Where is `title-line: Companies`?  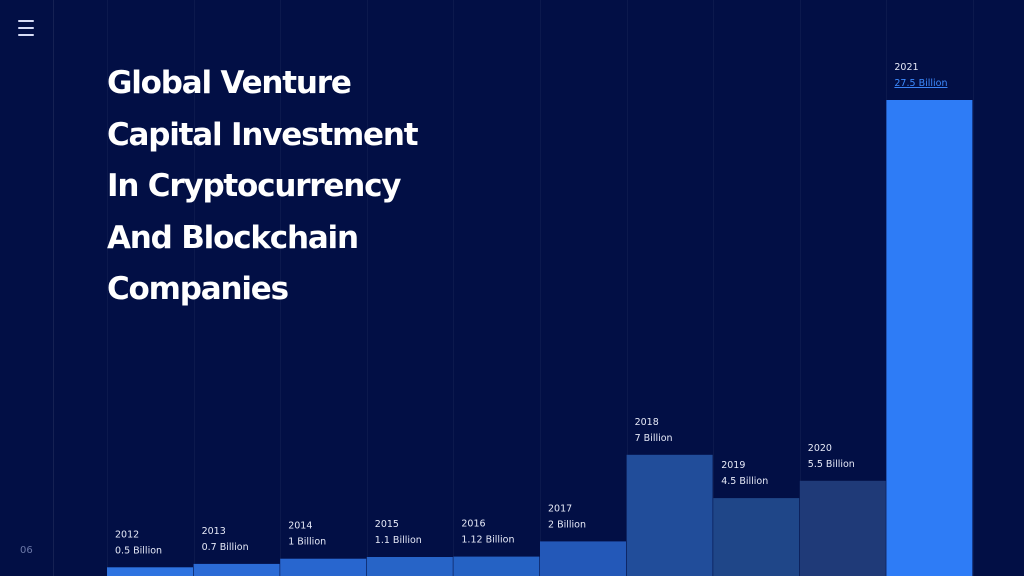
title-line: Companies is located at coordinates (198, 289).